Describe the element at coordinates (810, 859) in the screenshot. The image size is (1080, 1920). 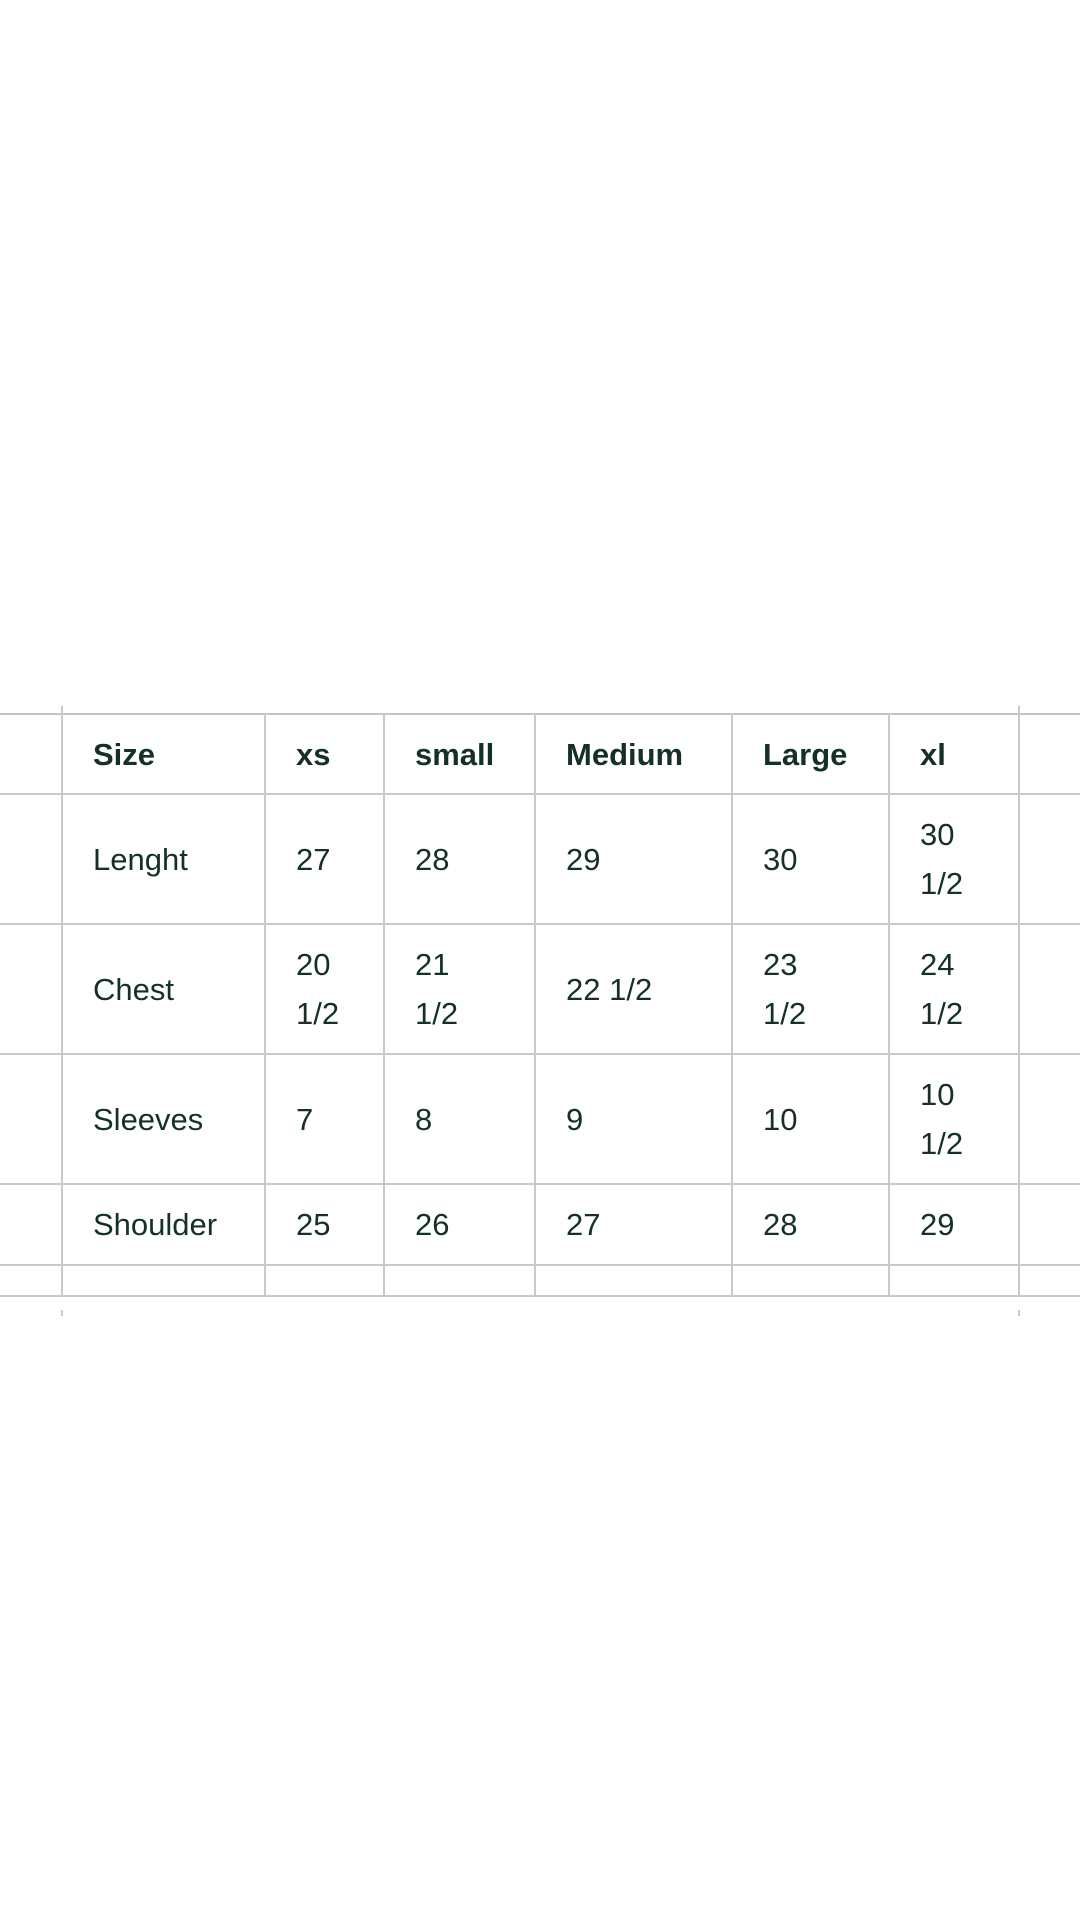
I see `table-cell: 30` at that location.